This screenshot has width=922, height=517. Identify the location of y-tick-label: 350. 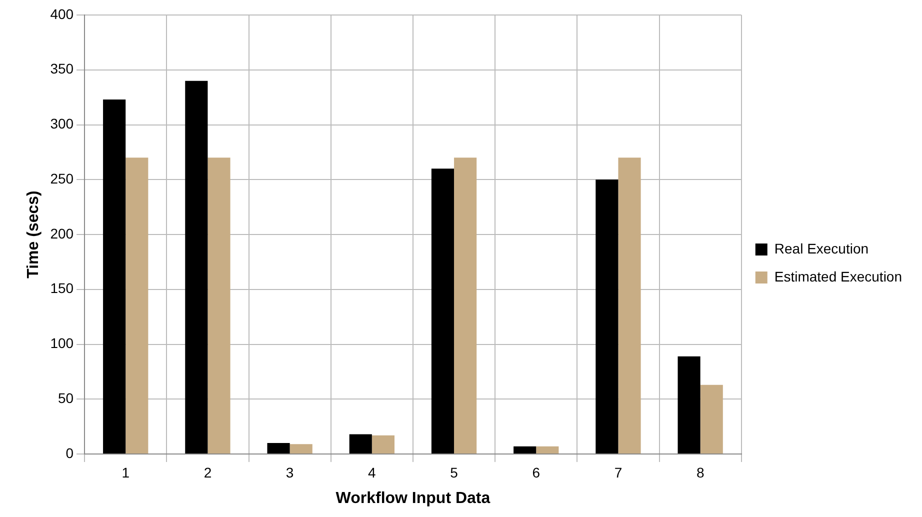
(62, 68).